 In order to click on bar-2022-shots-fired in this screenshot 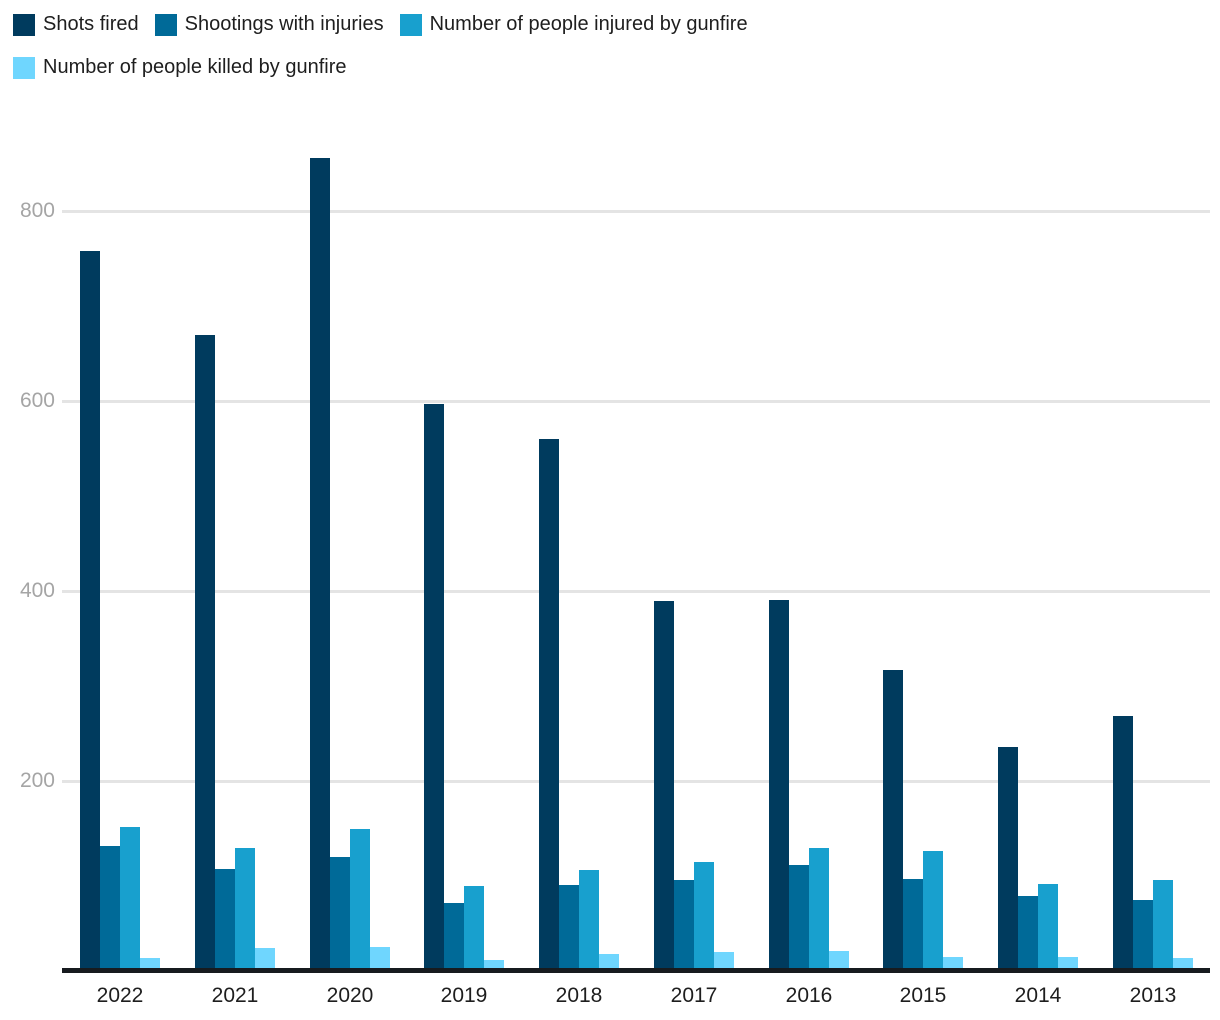, I will do `click(90, 610)`.